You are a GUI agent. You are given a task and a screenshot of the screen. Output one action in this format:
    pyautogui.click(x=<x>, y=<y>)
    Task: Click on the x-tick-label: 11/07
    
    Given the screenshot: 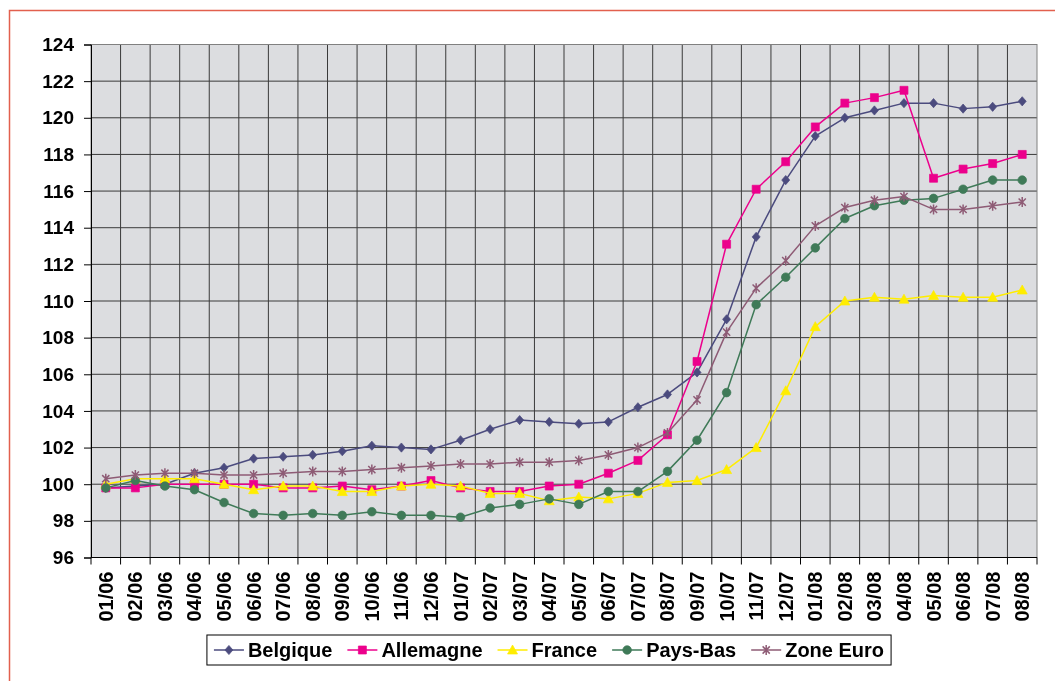 What is the action you would take?
    pyautogui.click(x=756, y=596)
    